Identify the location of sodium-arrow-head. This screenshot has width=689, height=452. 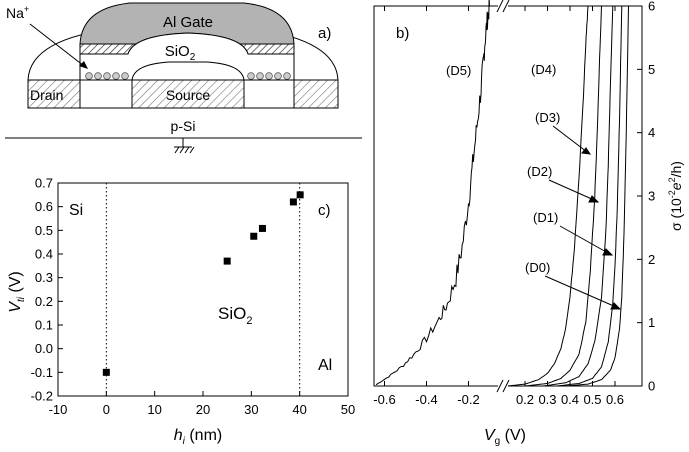
(83, 65).